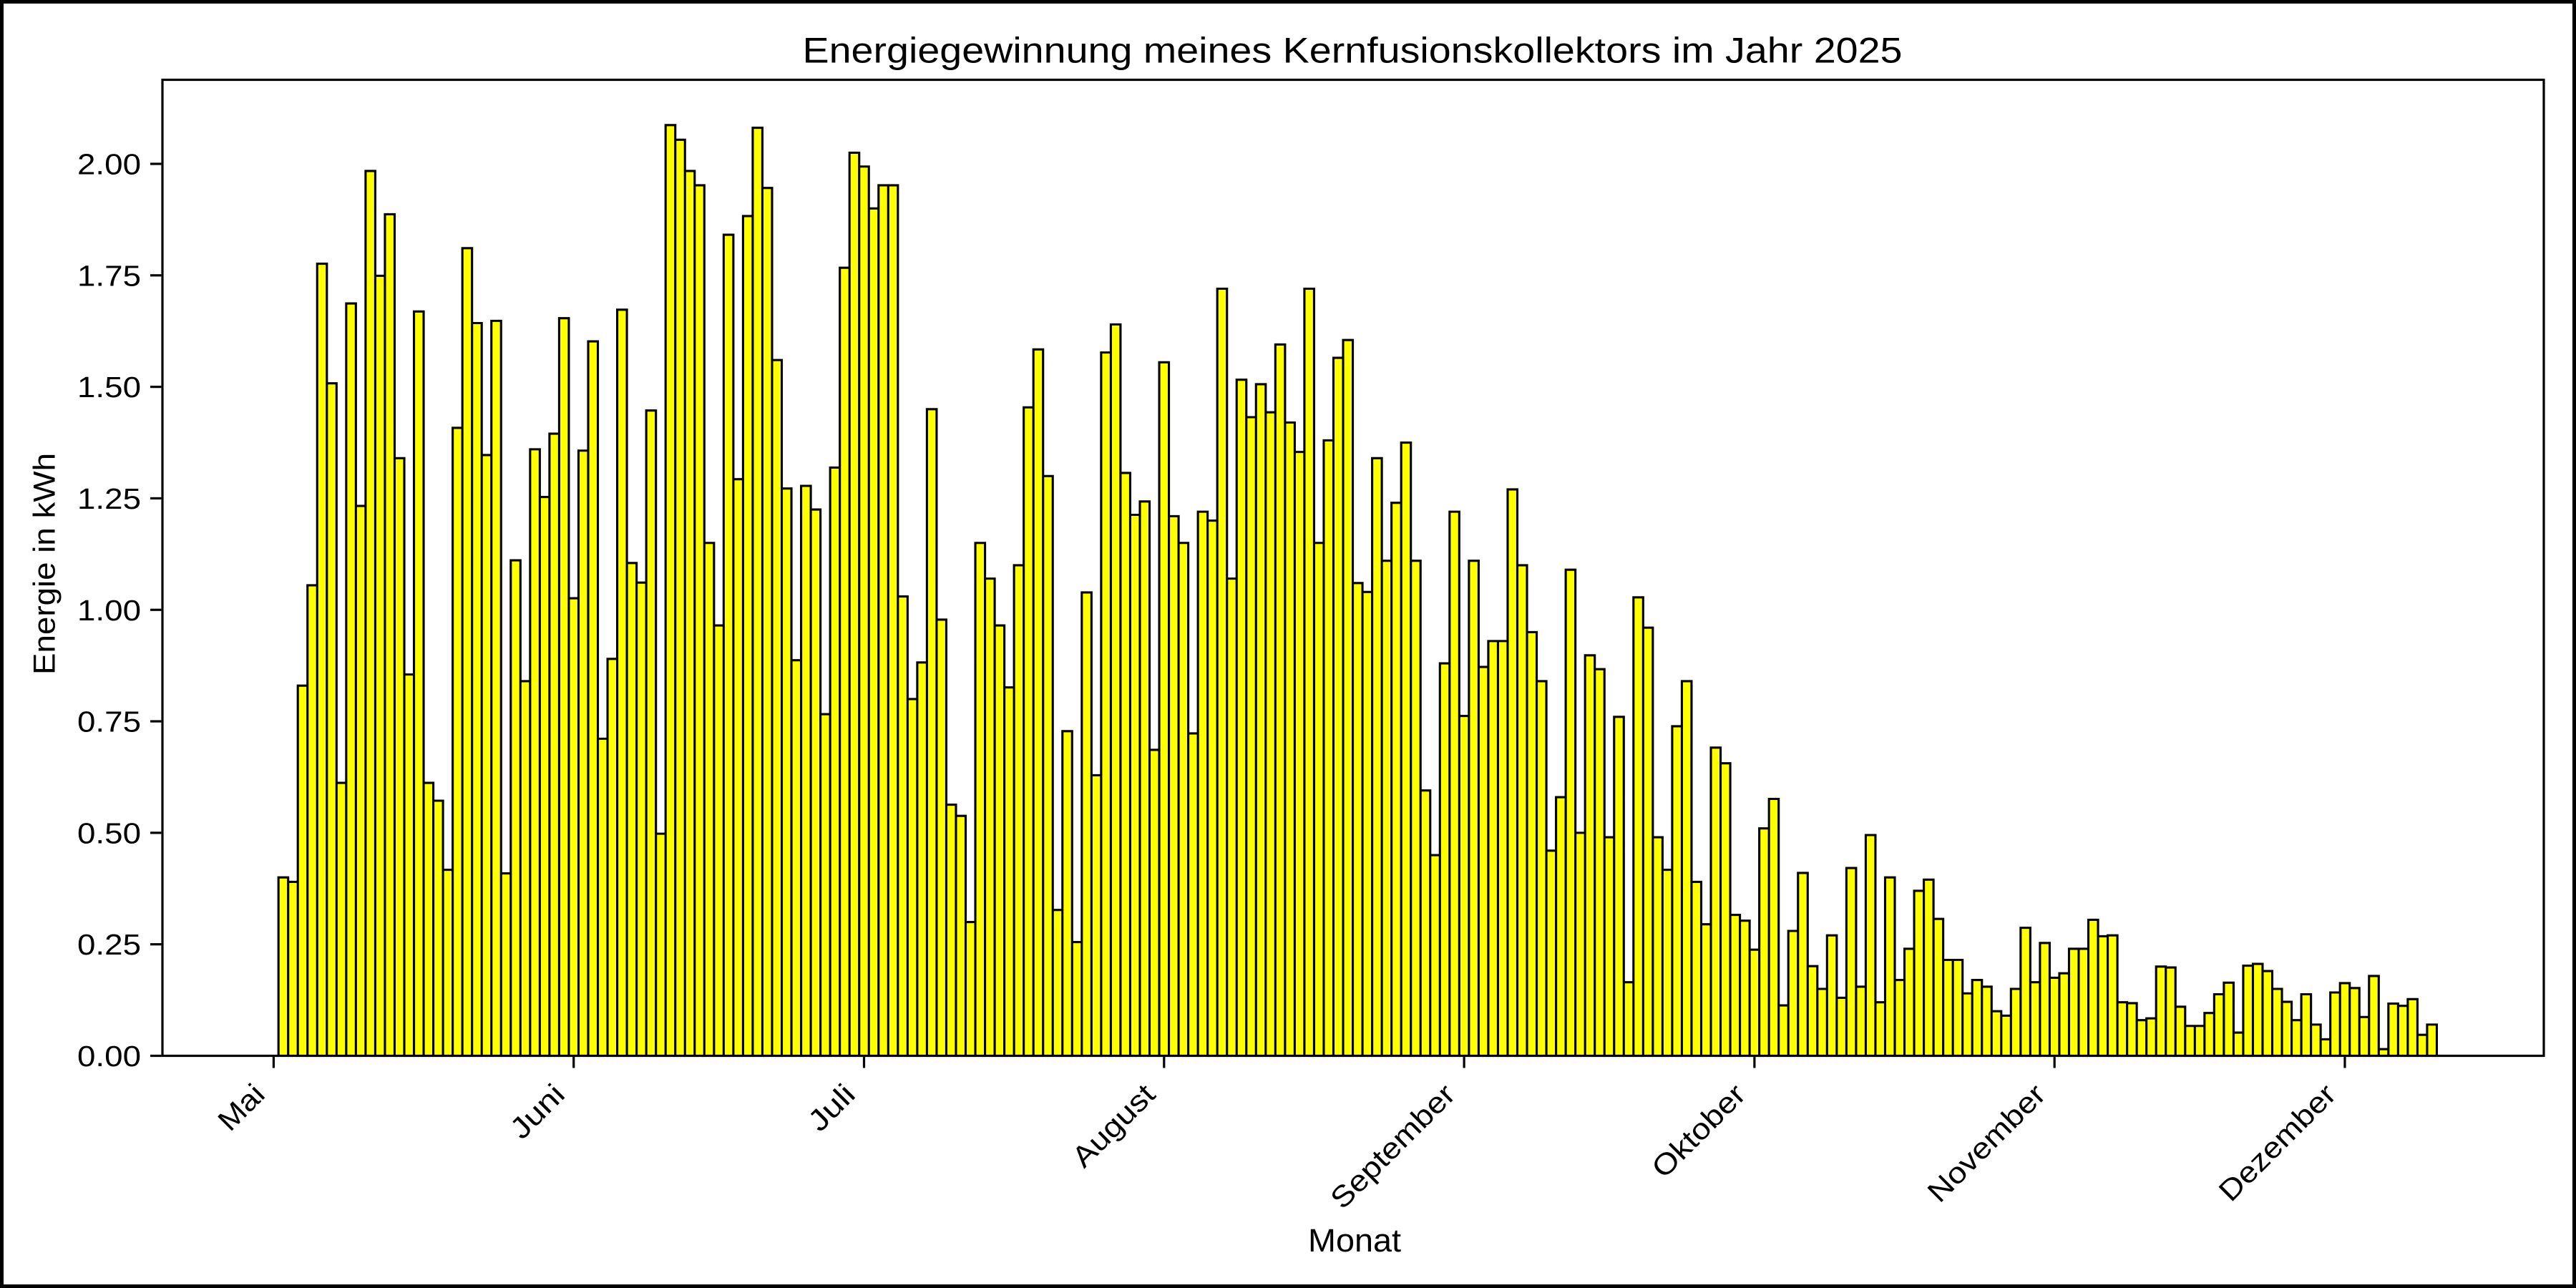  Describe the element at coordinates (109, 722) in the screenshot. I see `svg-text: 0.75` at that location.